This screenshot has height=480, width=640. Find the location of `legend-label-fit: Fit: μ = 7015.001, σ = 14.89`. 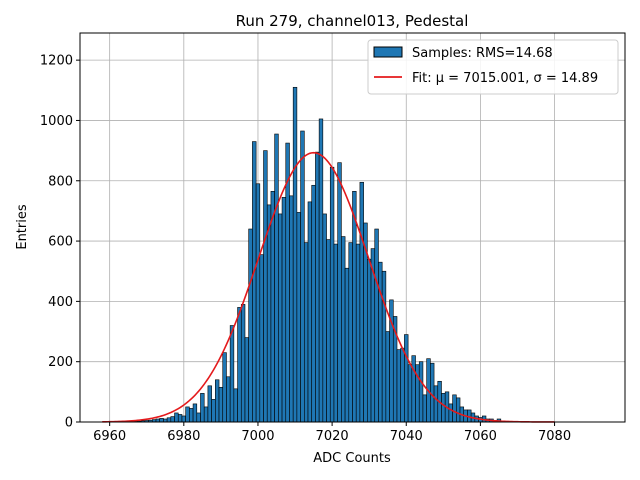

legend-label-fit: Fit: μ = 7015.001, σ = 14.89 is located at coordinates (505, 78).